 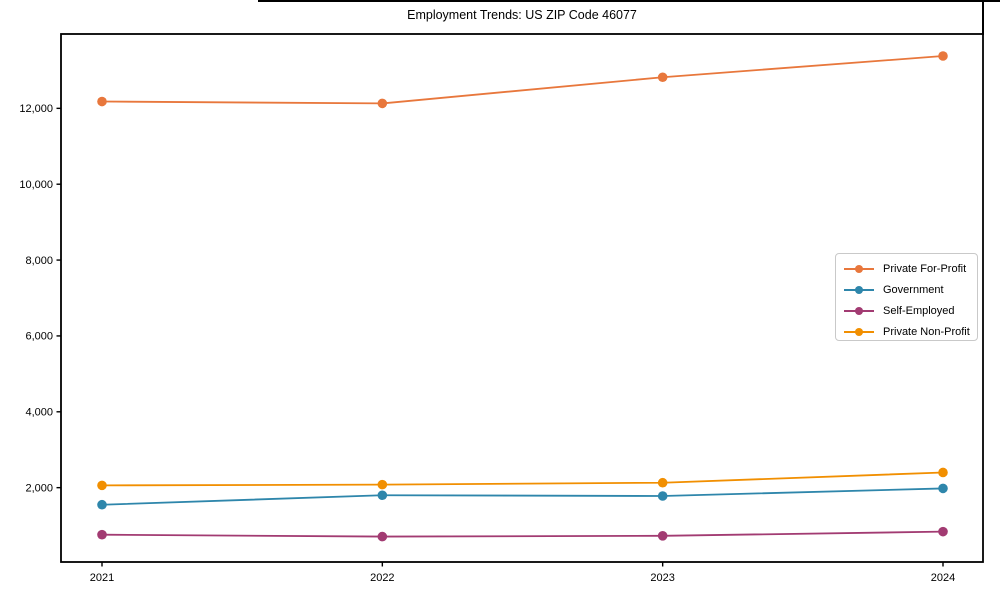 I want to click on series-line-self-employed, so click(x=522, y=534).